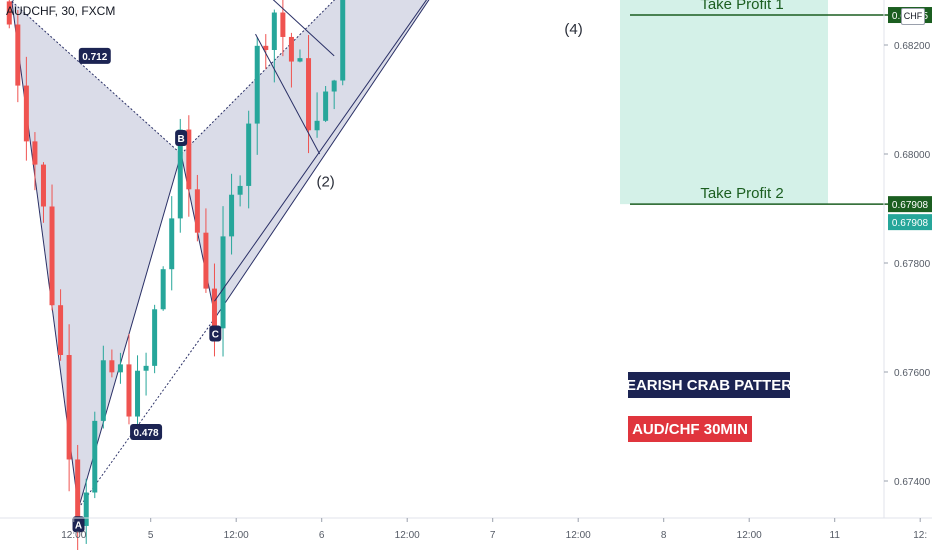 The width and height of the screenshot is (932, 555). I want to click on pattern-title-badge, so click(709, 385).